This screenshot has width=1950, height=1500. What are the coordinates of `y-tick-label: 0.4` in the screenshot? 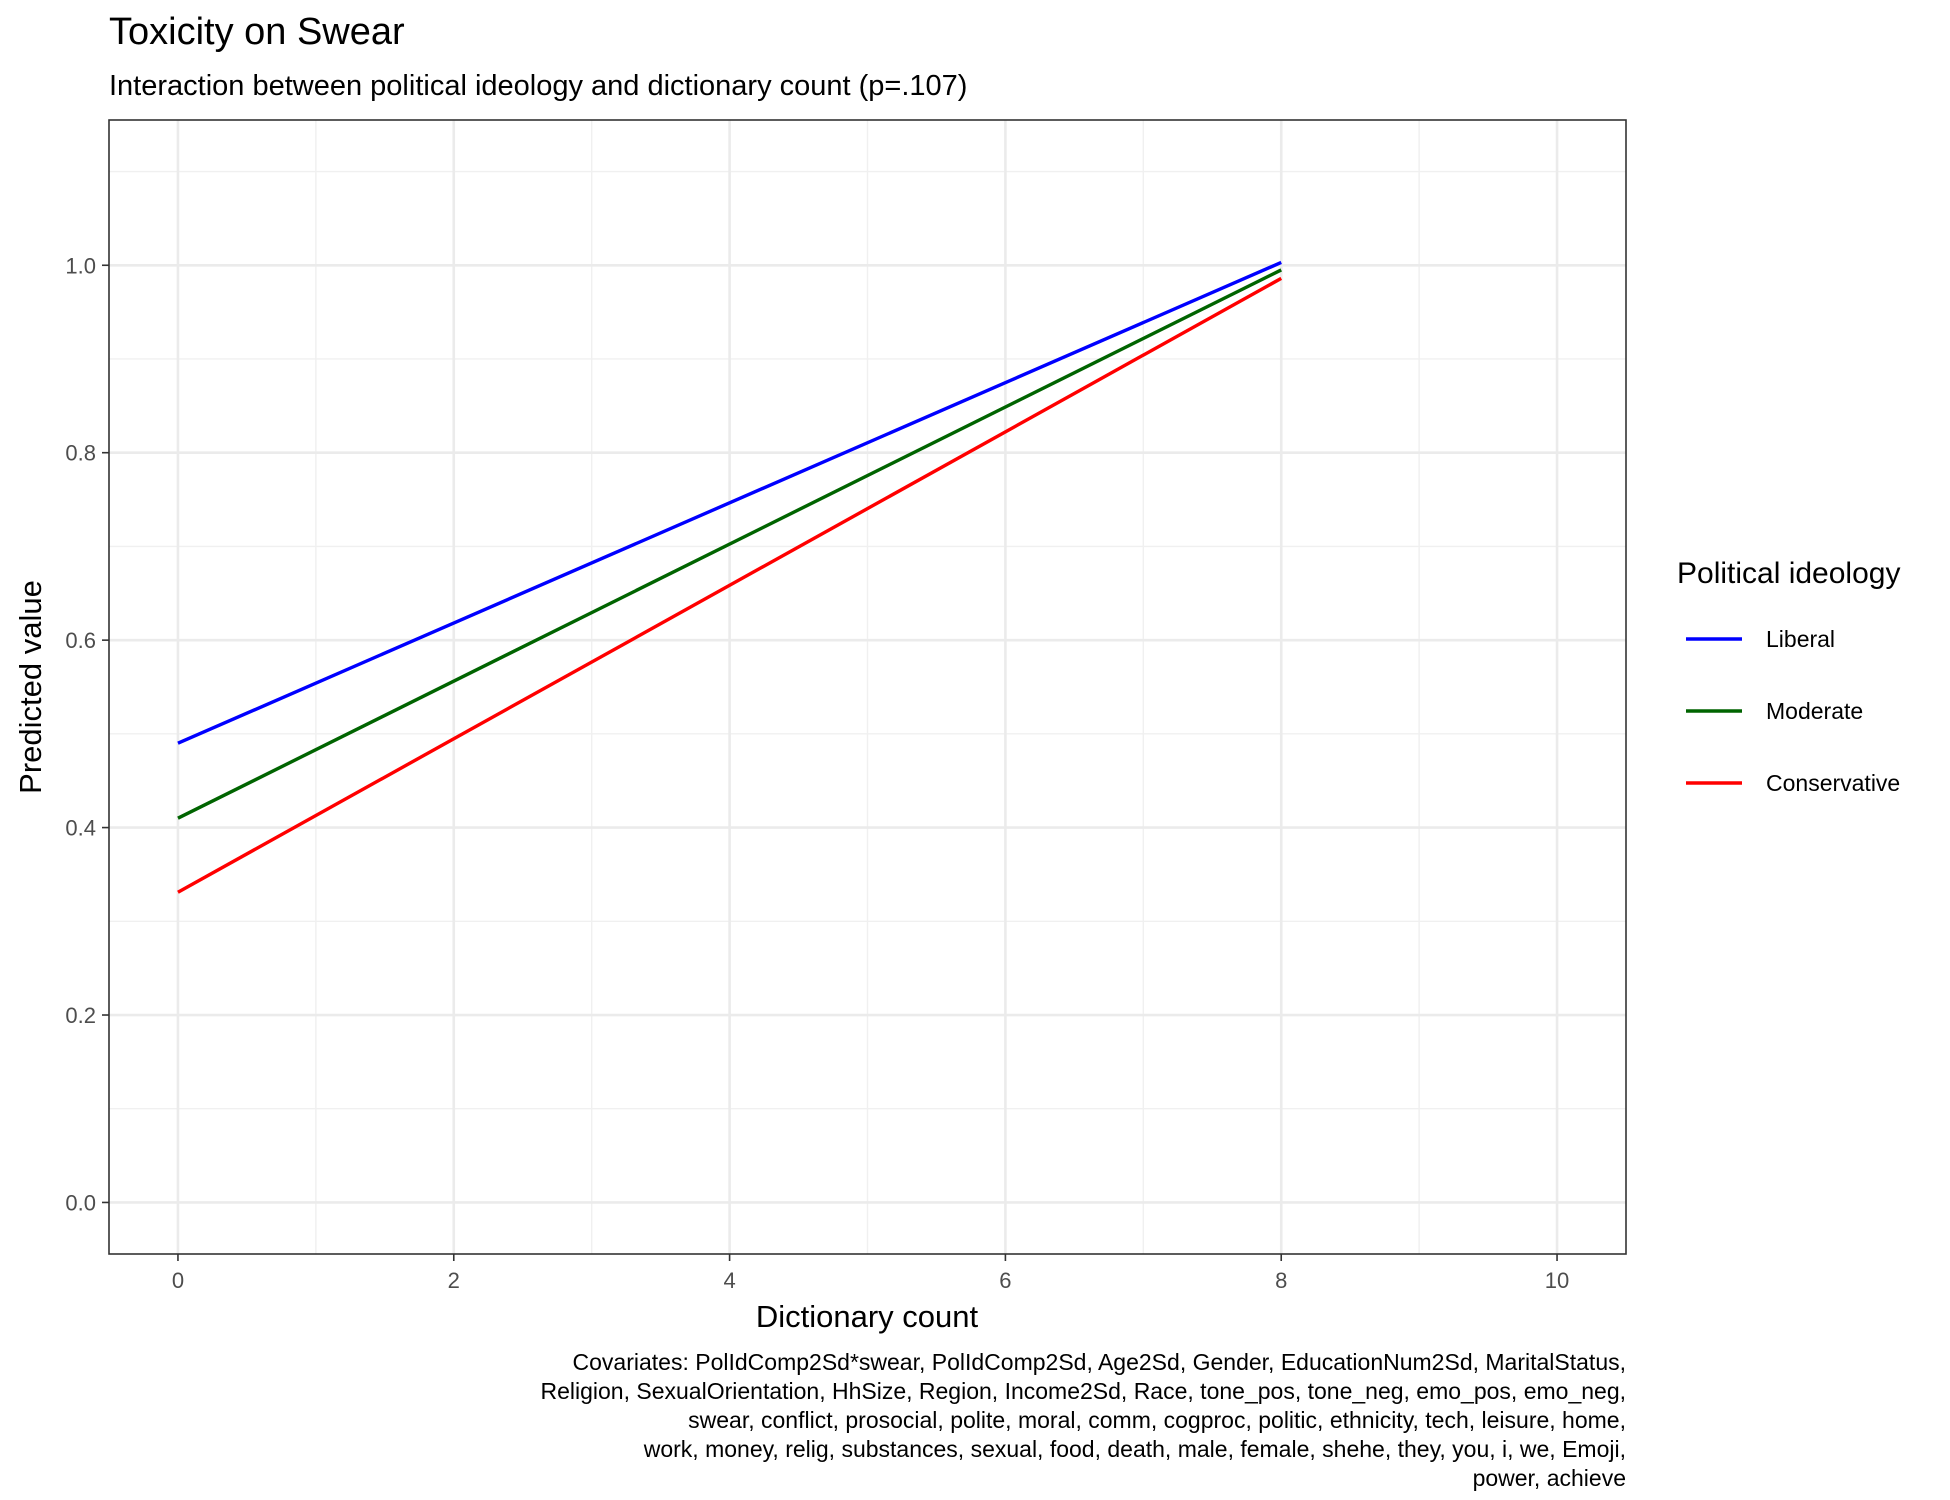 It's located at (80, 828).